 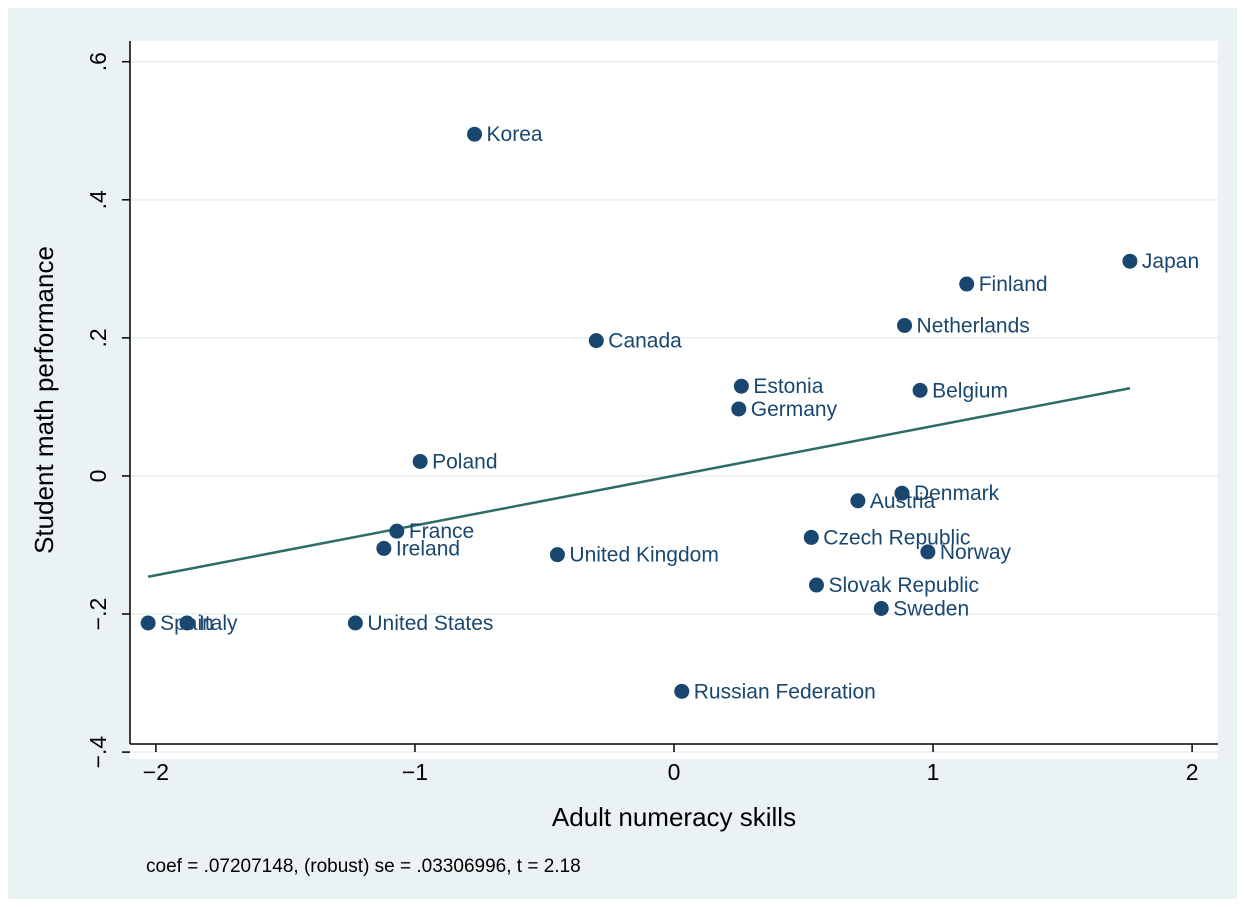 What do you see at coordinates (98, 476) in the screenshot?
I see `y-tick-label-2: 0` at bounding box center [98, 476].